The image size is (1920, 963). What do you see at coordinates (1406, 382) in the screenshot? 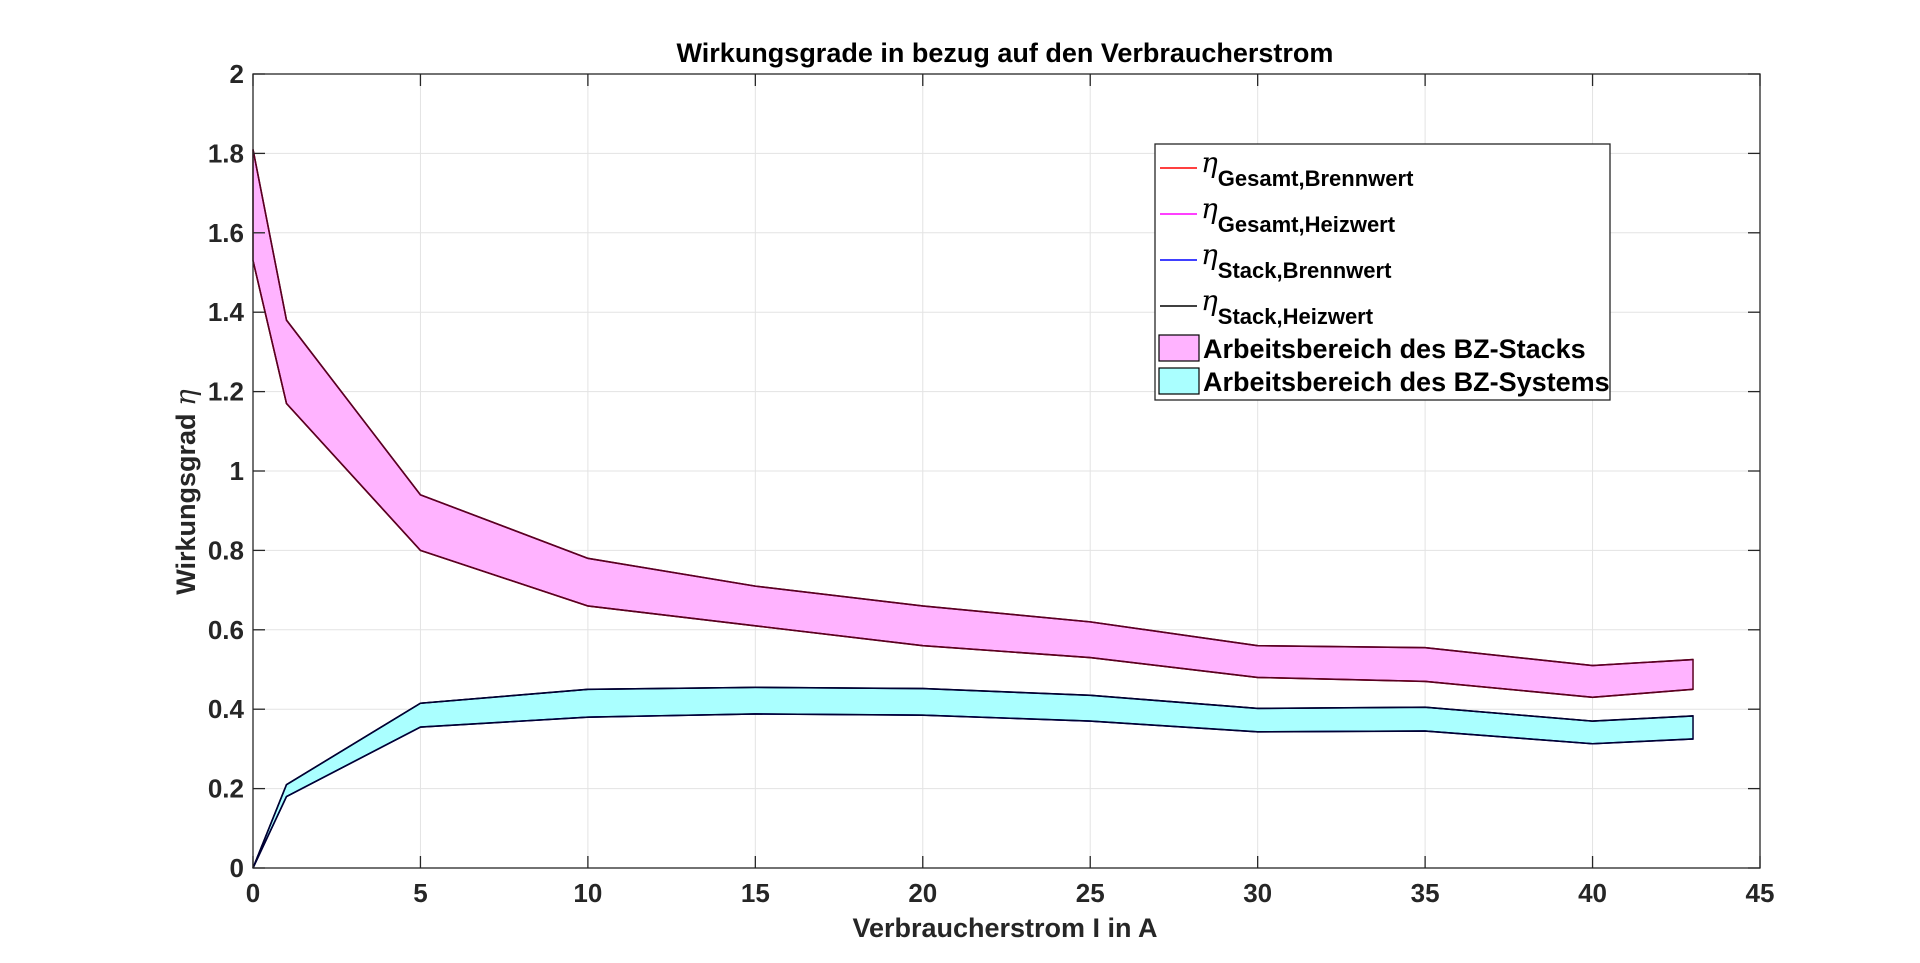
I see `legend-area-label: Arbeitsbereich des BZ-Systems` at bounding box center [1406, 382].